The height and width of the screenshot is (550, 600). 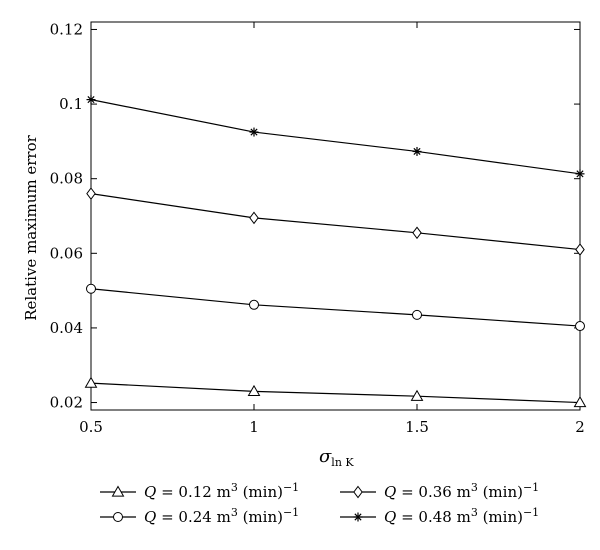 What do you see at coordinates (433, 517) in the screenshot?
I see `legend-value: = 0.48 m` at bounding box center [433, 517].